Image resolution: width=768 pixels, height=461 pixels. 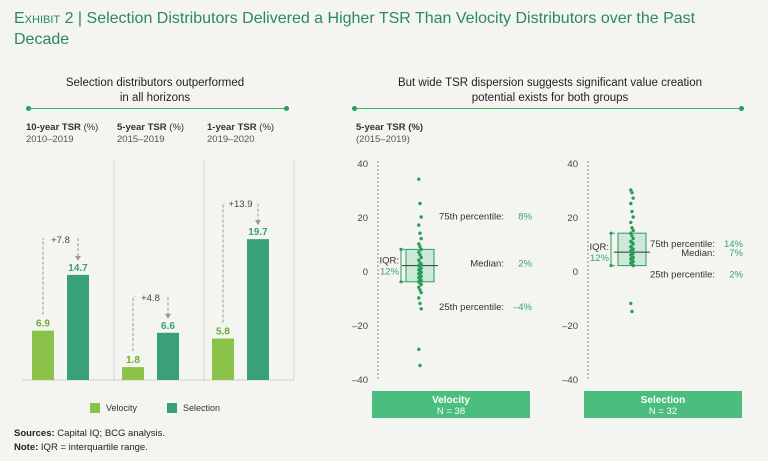 I want to click on left-rule-dot-start, so click(x=28, y=108).